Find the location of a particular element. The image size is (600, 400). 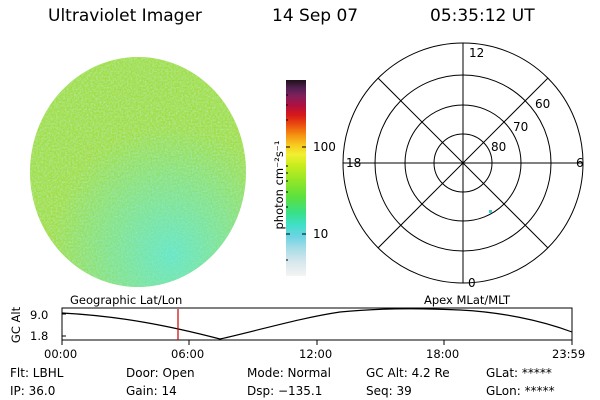

status-dsp: Dsp: −135.1 is located at coordinates (285, 391).